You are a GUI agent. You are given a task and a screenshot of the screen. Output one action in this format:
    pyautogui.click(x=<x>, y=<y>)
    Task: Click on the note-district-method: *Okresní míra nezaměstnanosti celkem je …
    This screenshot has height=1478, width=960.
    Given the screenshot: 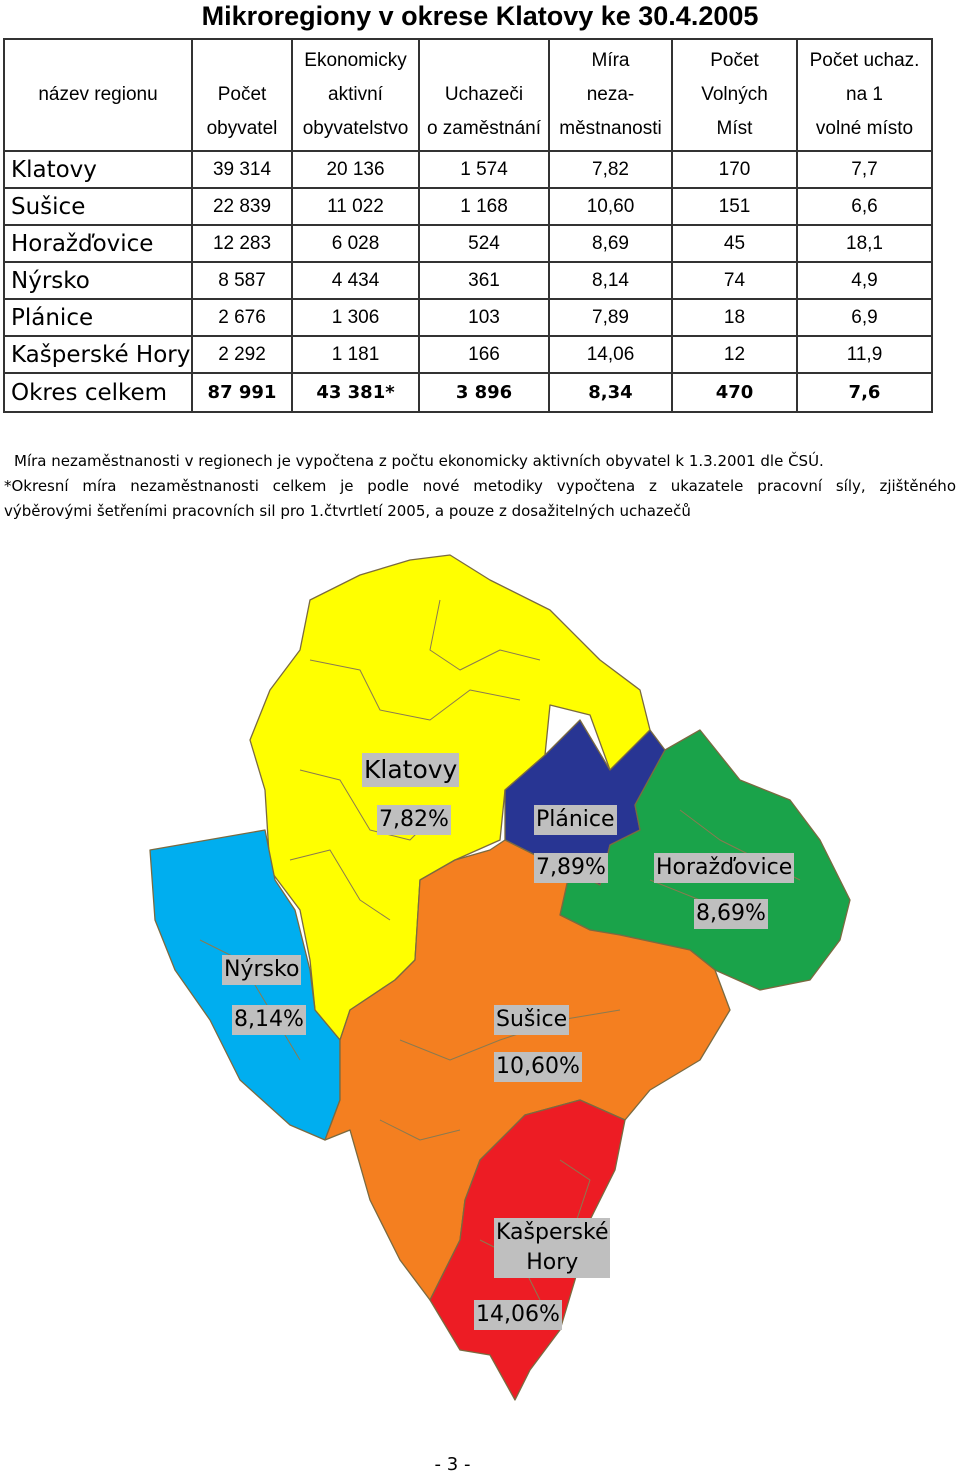 What is the action you would take?
    pyautogui.click(x=480, y=486)
    